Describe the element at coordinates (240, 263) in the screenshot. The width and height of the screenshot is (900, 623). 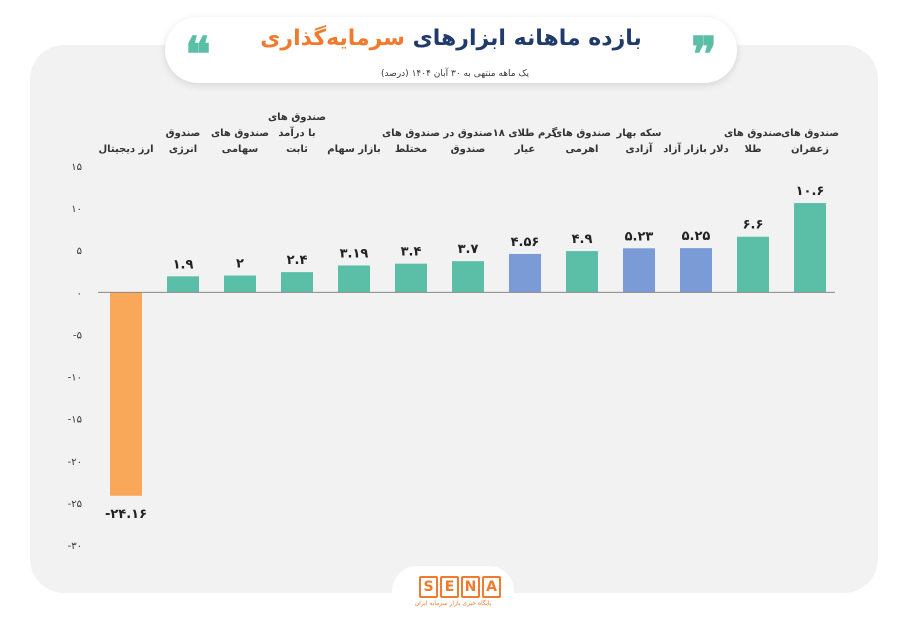
I see `data-label: ۲` at that location.